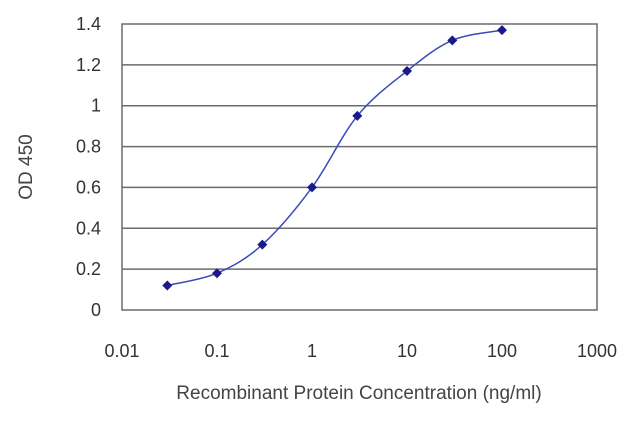 The image size is (640, 427). Describe the element at coordinates (88, 269) in the screenshot. I see `y-tick-label: 0.2` at that location.